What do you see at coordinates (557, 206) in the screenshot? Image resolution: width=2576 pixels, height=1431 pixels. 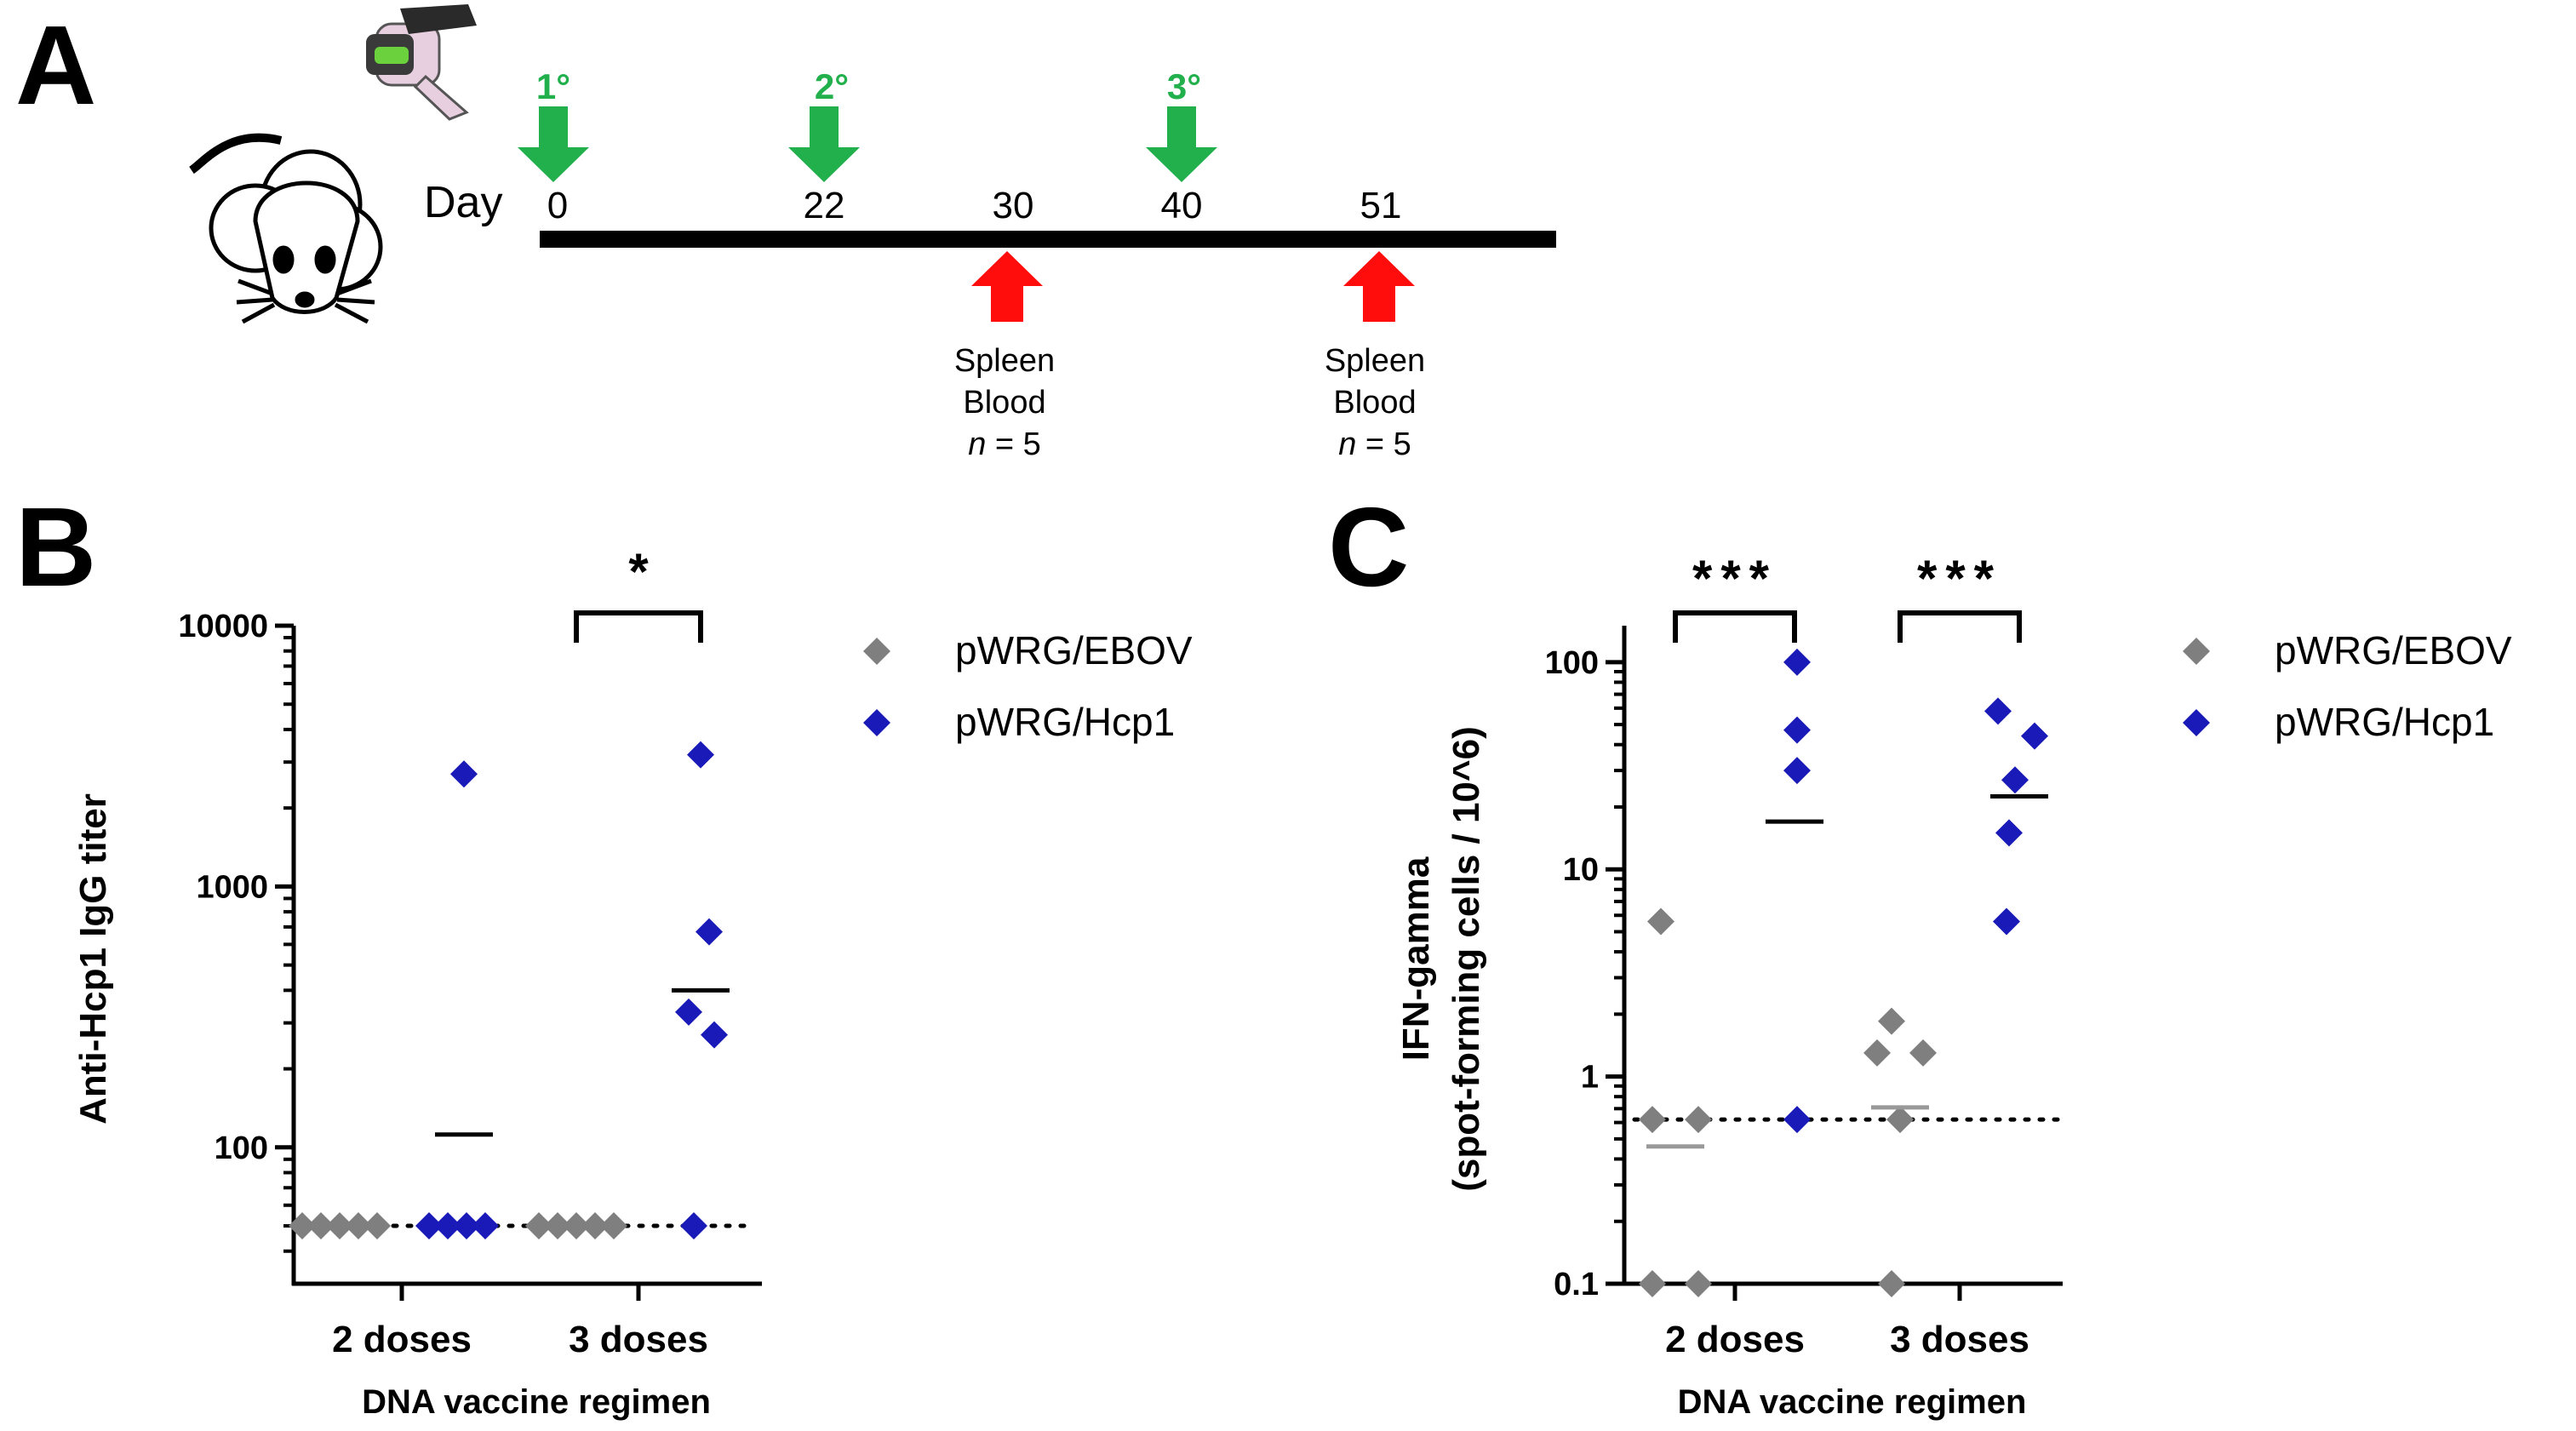 I see `day-0-label: 0` at bounding box center [557, 206].